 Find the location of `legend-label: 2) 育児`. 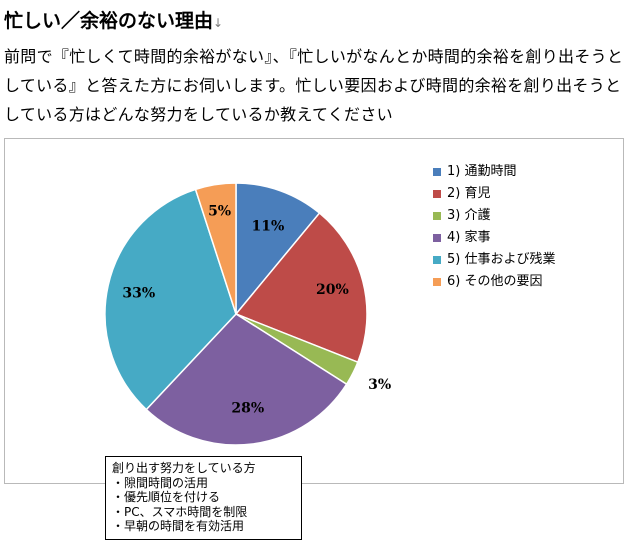

legend-label: 2) 育児 is located at coordinates (469, 193).